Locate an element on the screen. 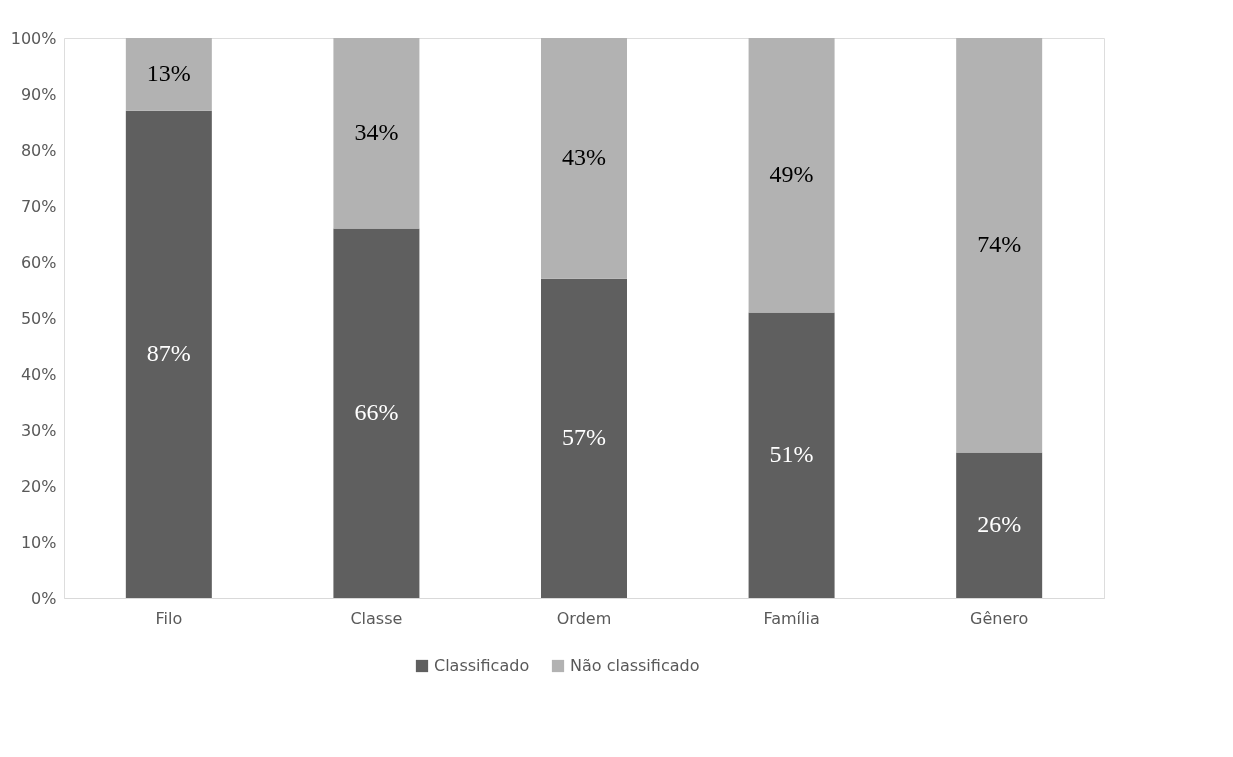 The height and width of the screenshot is (757, 1233). y-tick-label: 0% is located at coordinates (44, 598).